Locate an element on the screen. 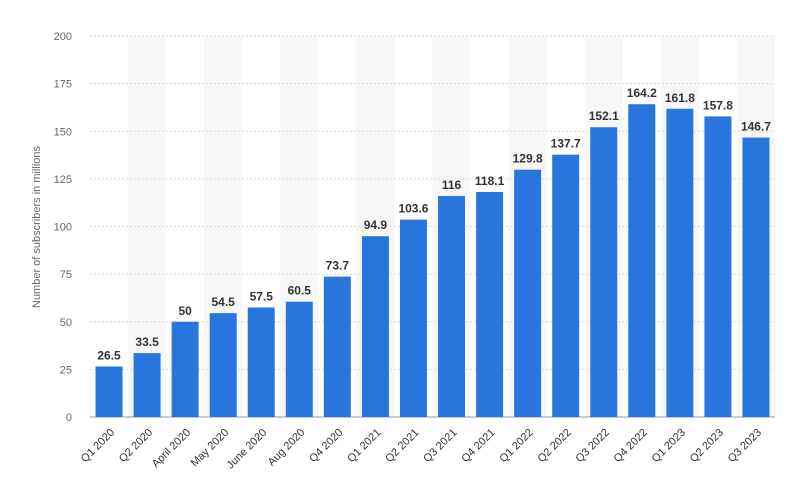  x-tick-label: Q1 2023 is located at coordinates (669, 446).